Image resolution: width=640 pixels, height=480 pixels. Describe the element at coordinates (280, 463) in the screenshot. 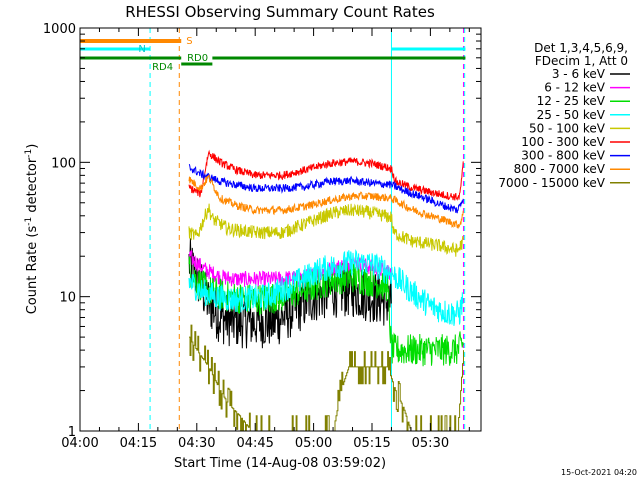

I see `x-axis-label: Start Time (14-Aug-08 03:59:02)` at that location.